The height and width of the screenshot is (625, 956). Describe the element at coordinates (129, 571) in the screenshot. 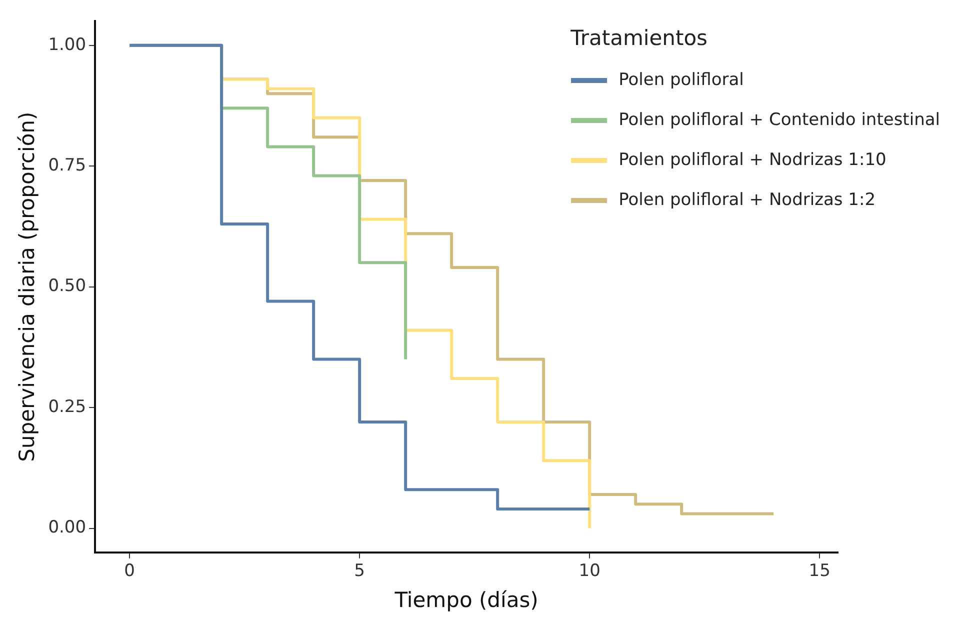

I see `x-tick-label: 0` at that location.